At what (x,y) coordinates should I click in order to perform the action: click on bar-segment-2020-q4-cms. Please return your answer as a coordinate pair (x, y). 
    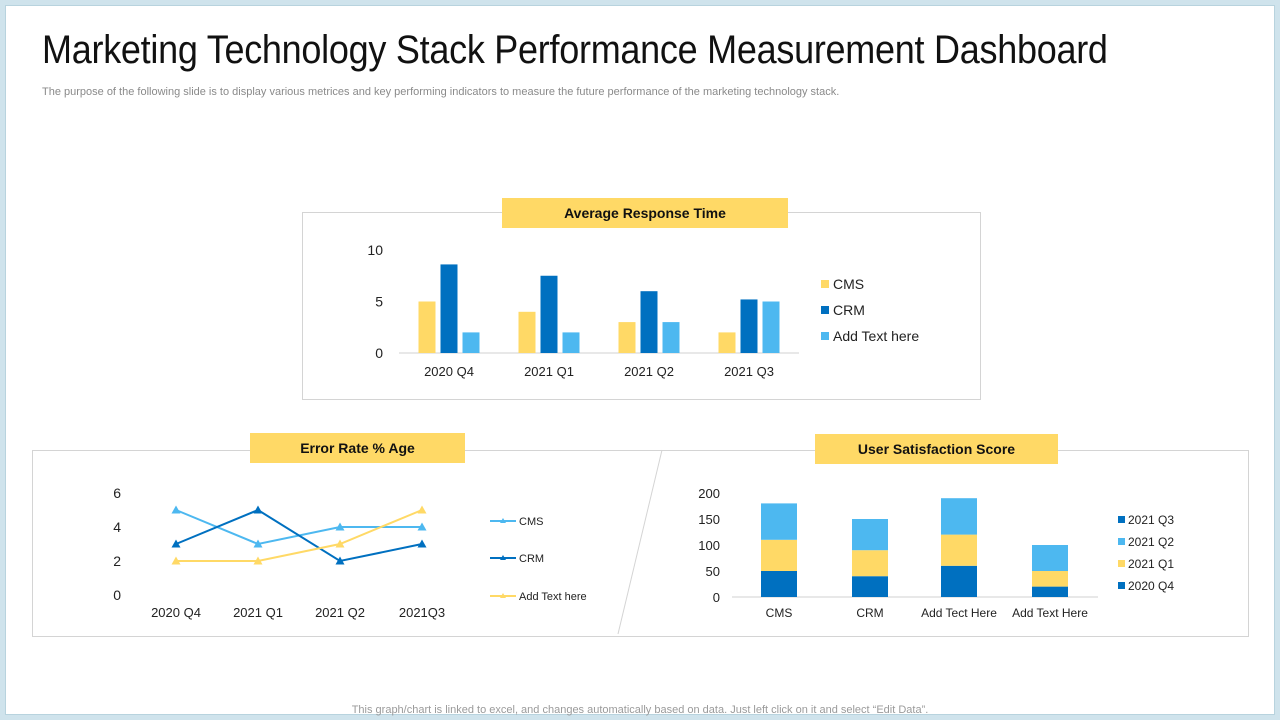
    Looking at the image, I should click on (779, 584).